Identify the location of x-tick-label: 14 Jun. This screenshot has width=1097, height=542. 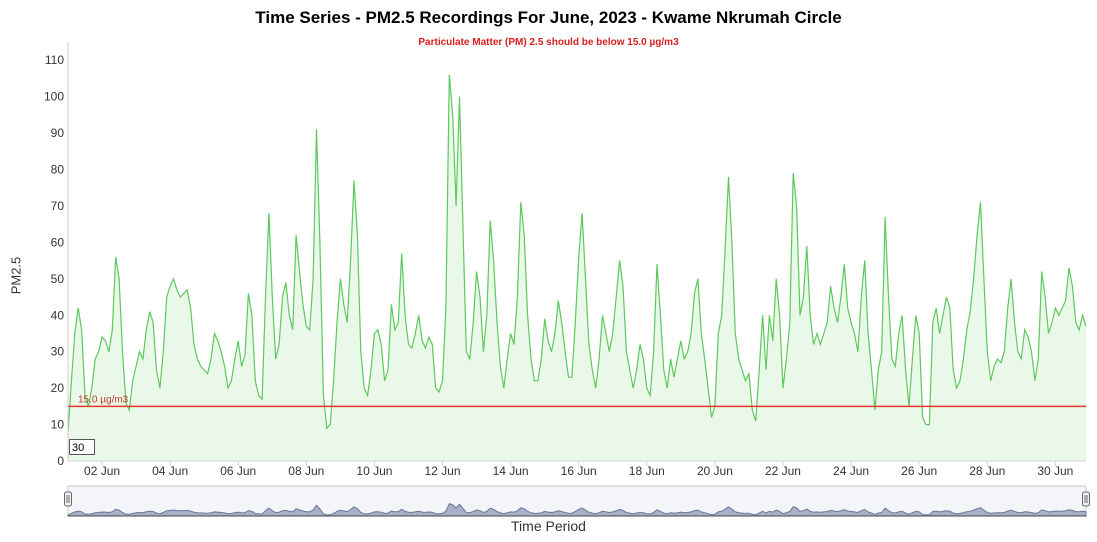
(511, 471).